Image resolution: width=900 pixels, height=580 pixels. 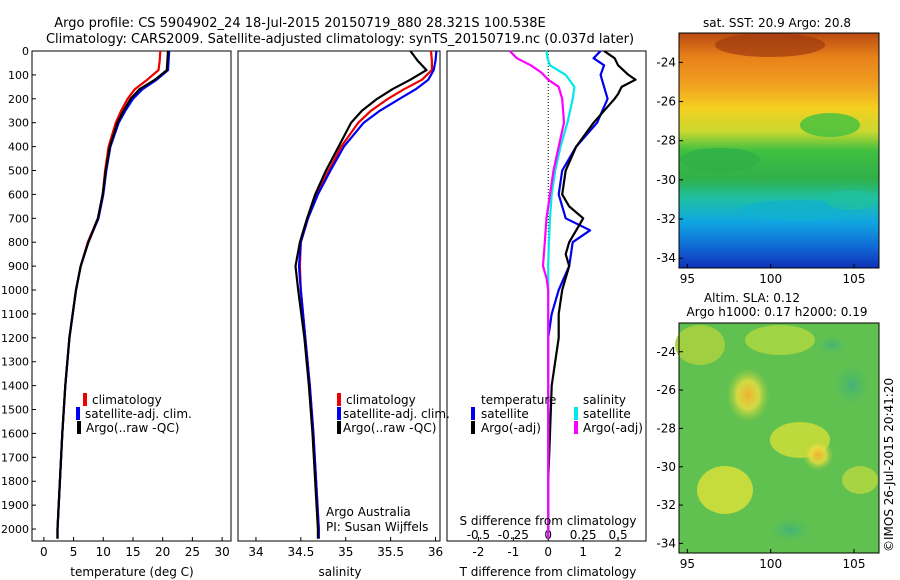 I want to click on sst-cyan-patch, so click(x=850, y=200).